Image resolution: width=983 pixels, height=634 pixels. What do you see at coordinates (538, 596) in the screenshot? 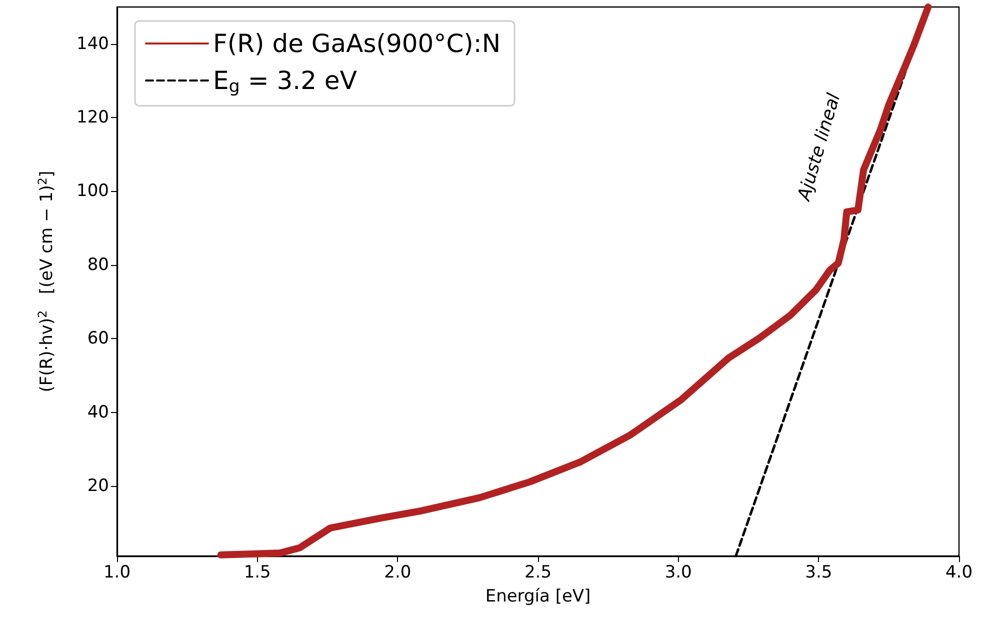
I see `x-axis-title: Energía [eV]` at bounding box center [538, 596].